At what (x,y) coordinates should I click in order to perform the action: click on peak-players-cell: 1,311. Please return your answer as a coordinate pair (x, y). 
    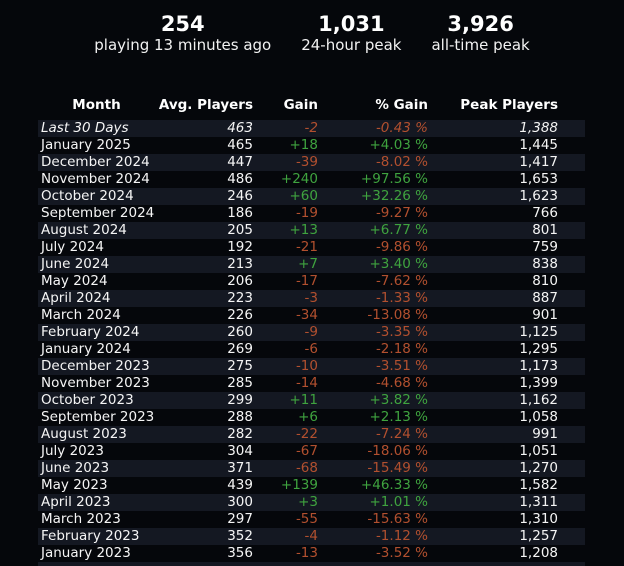
    Looking at the image, I should click on (538, 502).